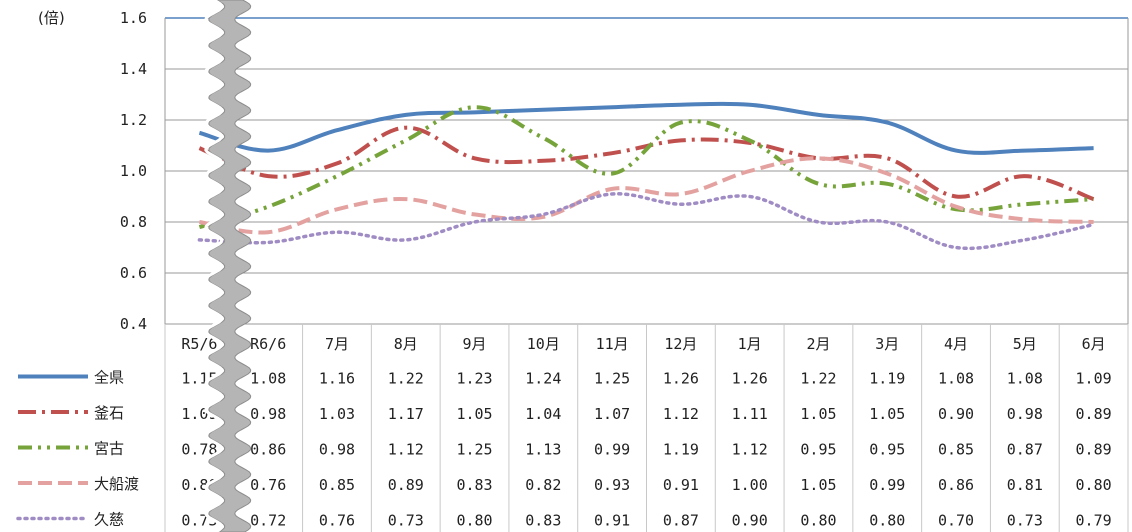  Describe the element at coordinates (133, 171) in the screenshot. I see `y-tick-label: 1.0` at that location.